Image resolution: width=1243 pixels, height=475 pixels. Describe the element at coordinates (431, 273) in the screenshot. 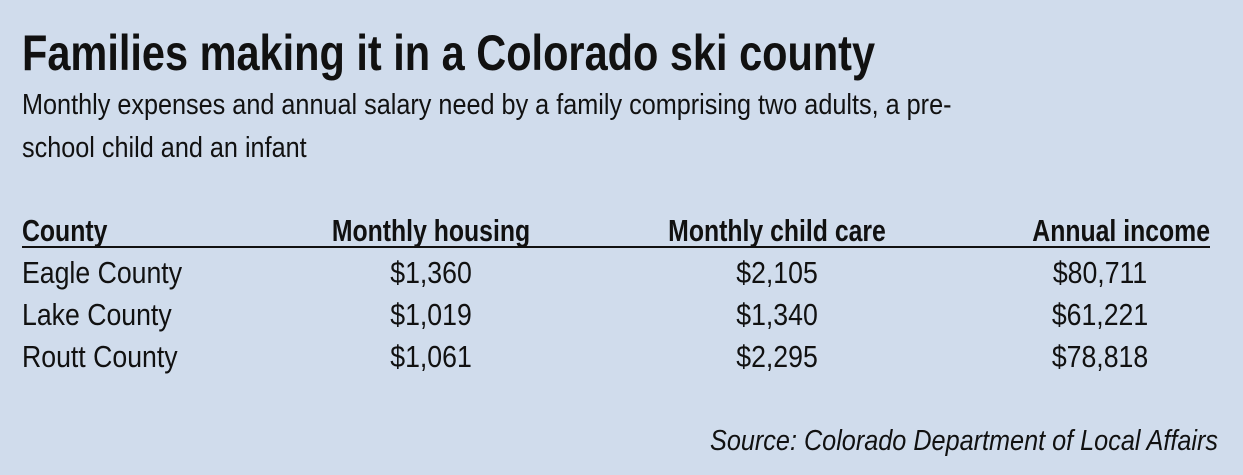

I see `cell: $1,360` at that location.